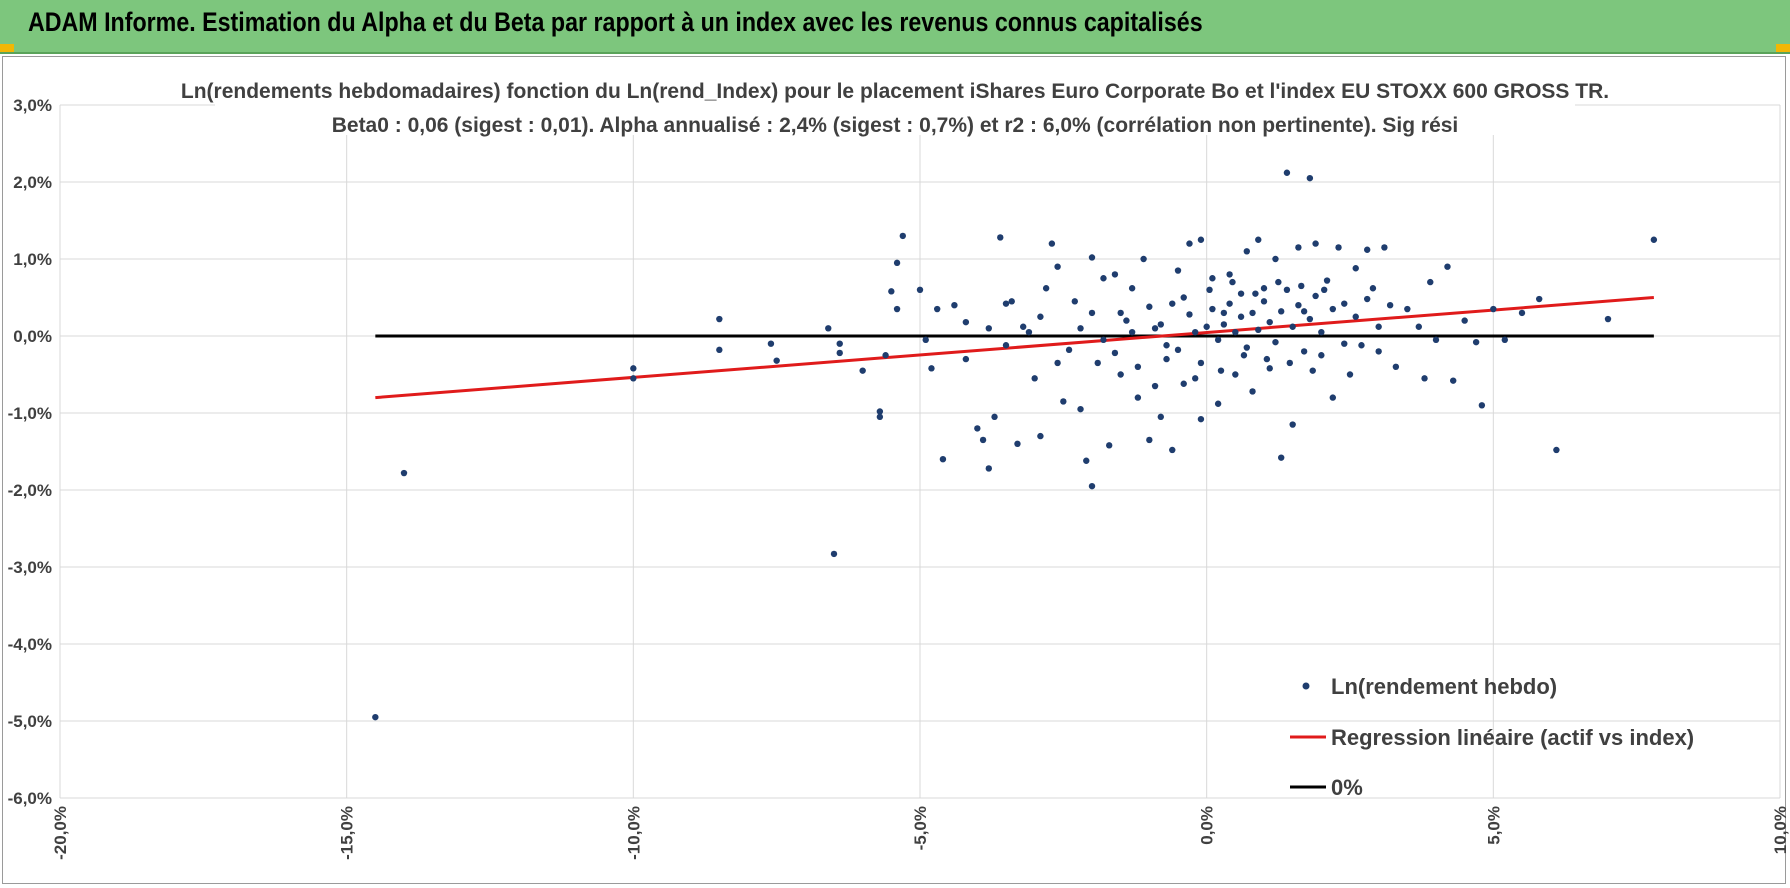 The width and height of the screenshot is (1790, 888). Describe the element at coordinates (30, 490) in the screenshot. I see `y-tick-label: -2,0%` at that location.